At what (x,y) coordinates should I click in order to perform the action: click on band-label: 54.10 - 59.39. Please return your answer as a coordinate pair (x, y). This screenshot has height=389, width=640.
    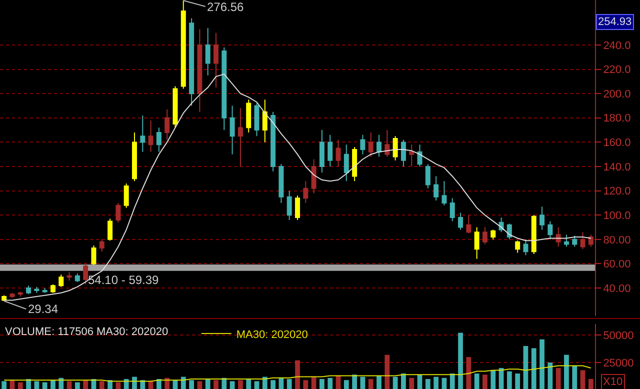
    Looking at the image, I should click on (124, 280).